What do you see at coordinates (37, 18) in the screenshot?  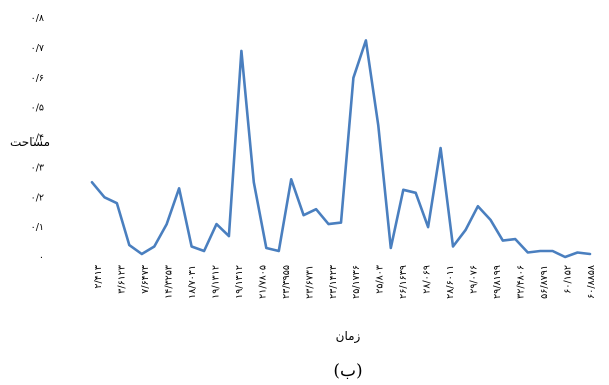 I see `y-tick-label: ۰/۸` at bounding box center [37, 18].